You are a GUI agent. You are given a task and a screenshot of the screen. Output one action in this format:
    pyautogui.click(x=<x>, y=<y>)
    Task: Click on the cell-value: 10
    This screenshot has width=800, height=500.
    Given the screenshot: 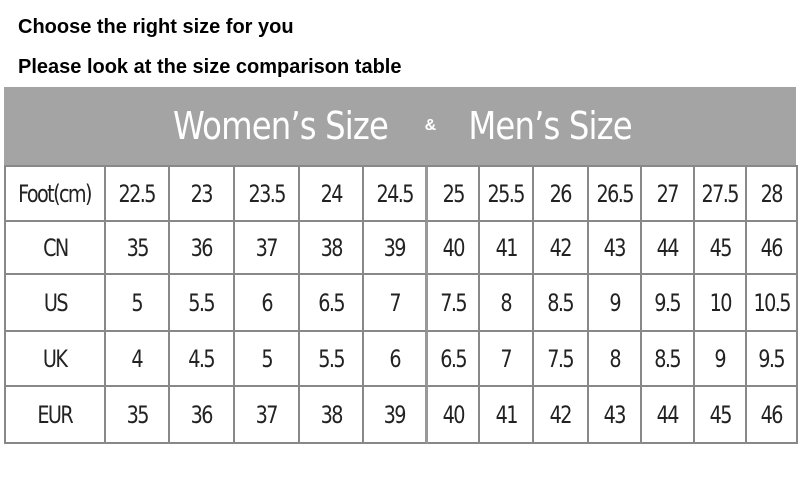 What is the action you would take?
    pyautogui.click(x=720, y=302)
    